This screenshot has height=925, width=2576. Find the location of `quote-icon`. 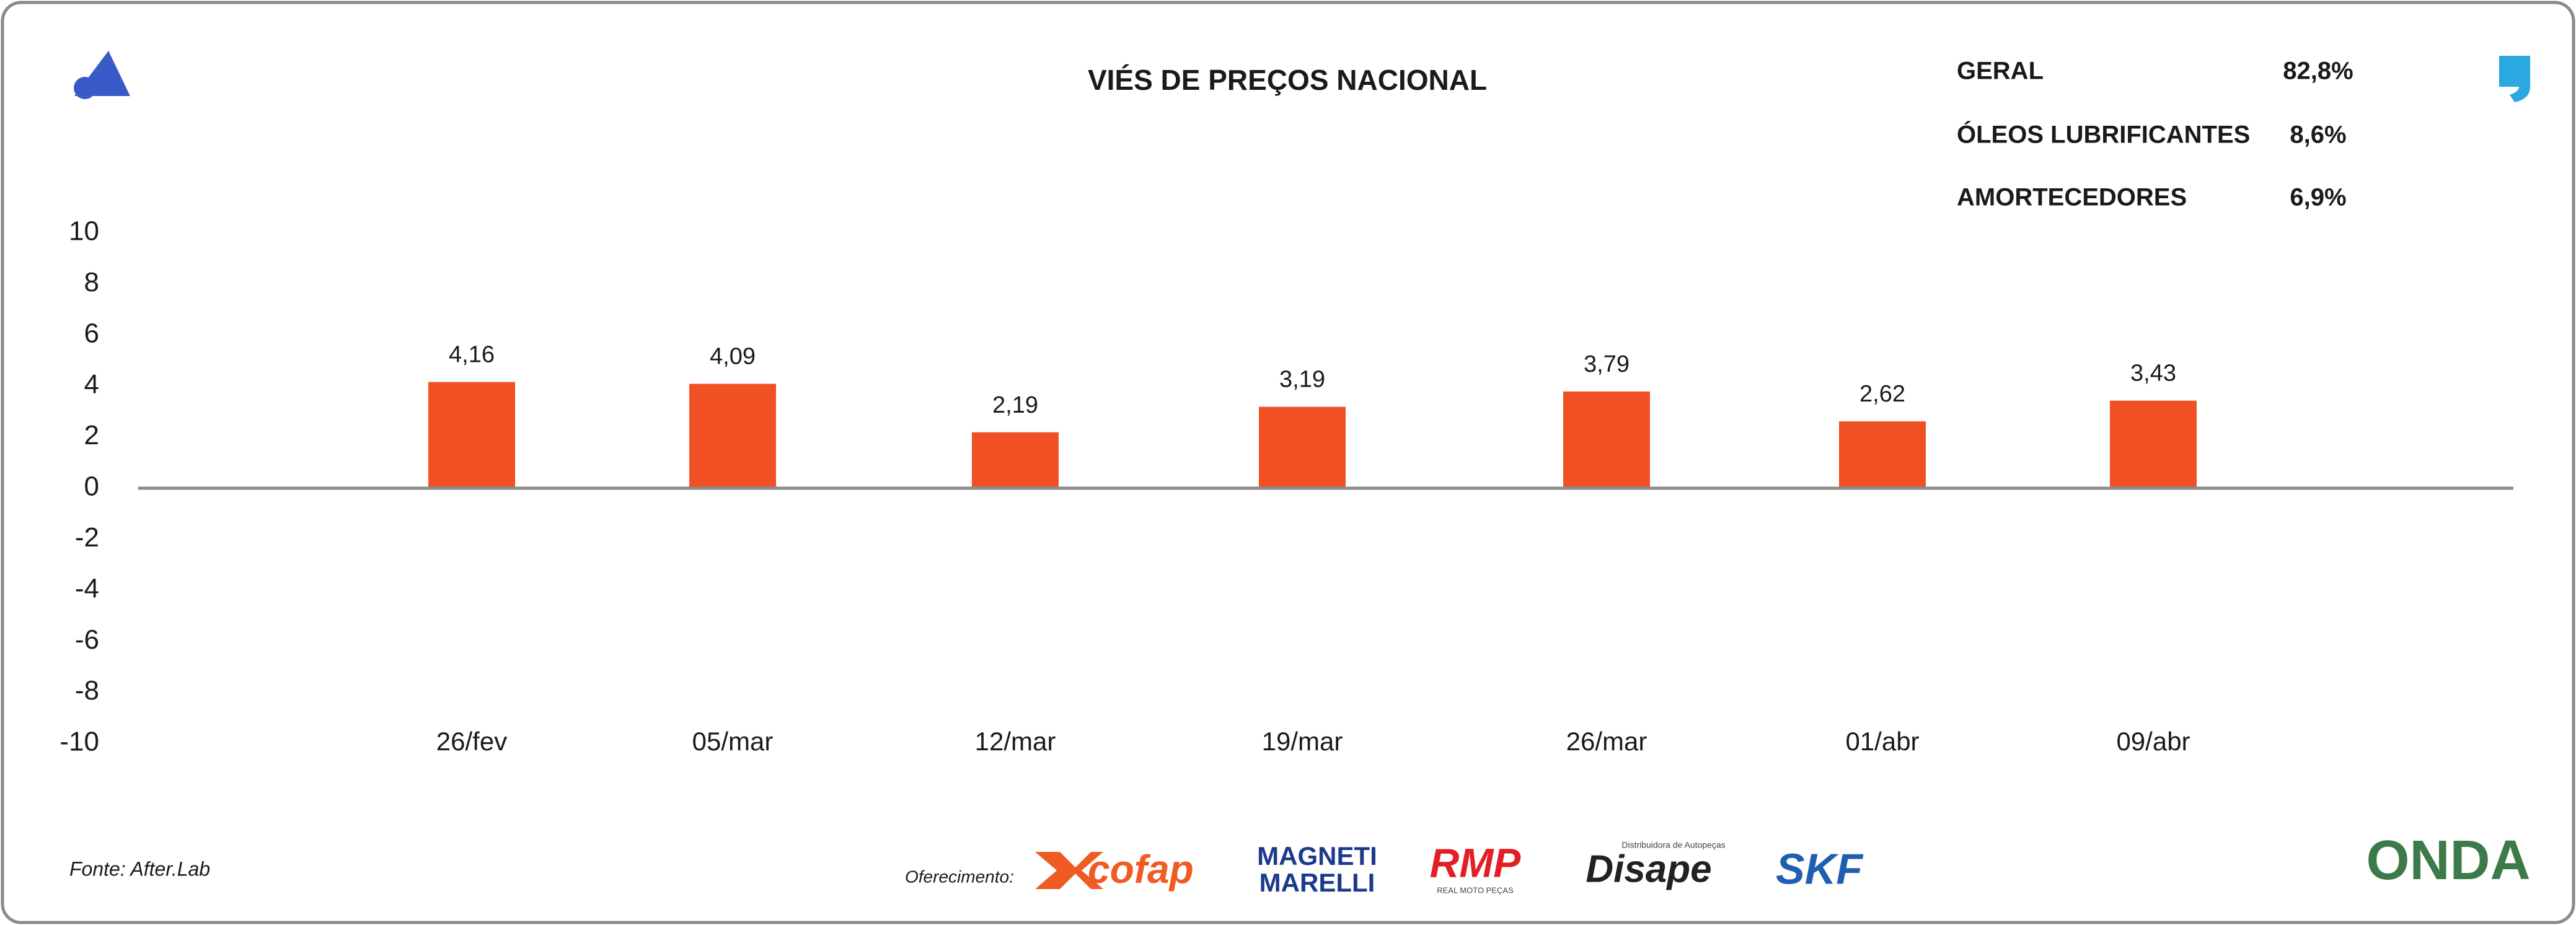

quote-icon is located at coordinates (2514, 79).